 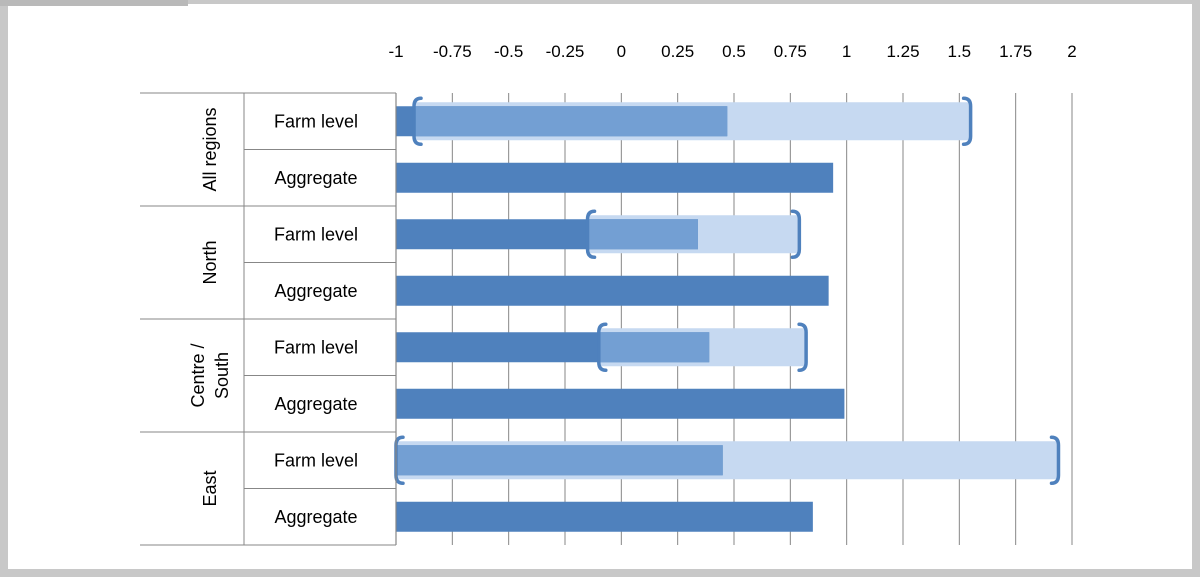 What do you see at coordinates (508, 51) in the screenshot?
I see `x-tick-label: -0.5` at bounding box center [508, 51].